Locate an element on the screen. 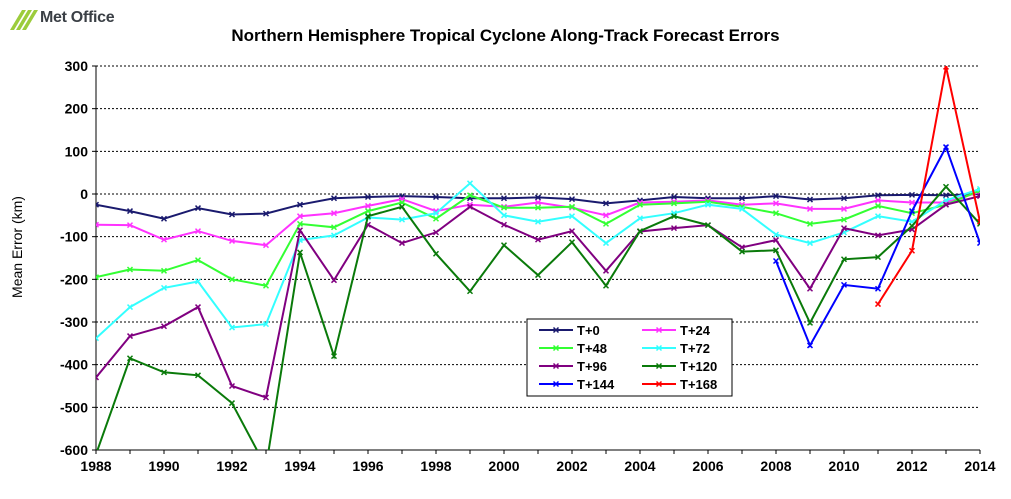  y-tick-label: -300 is located at coordinates (74, 322).